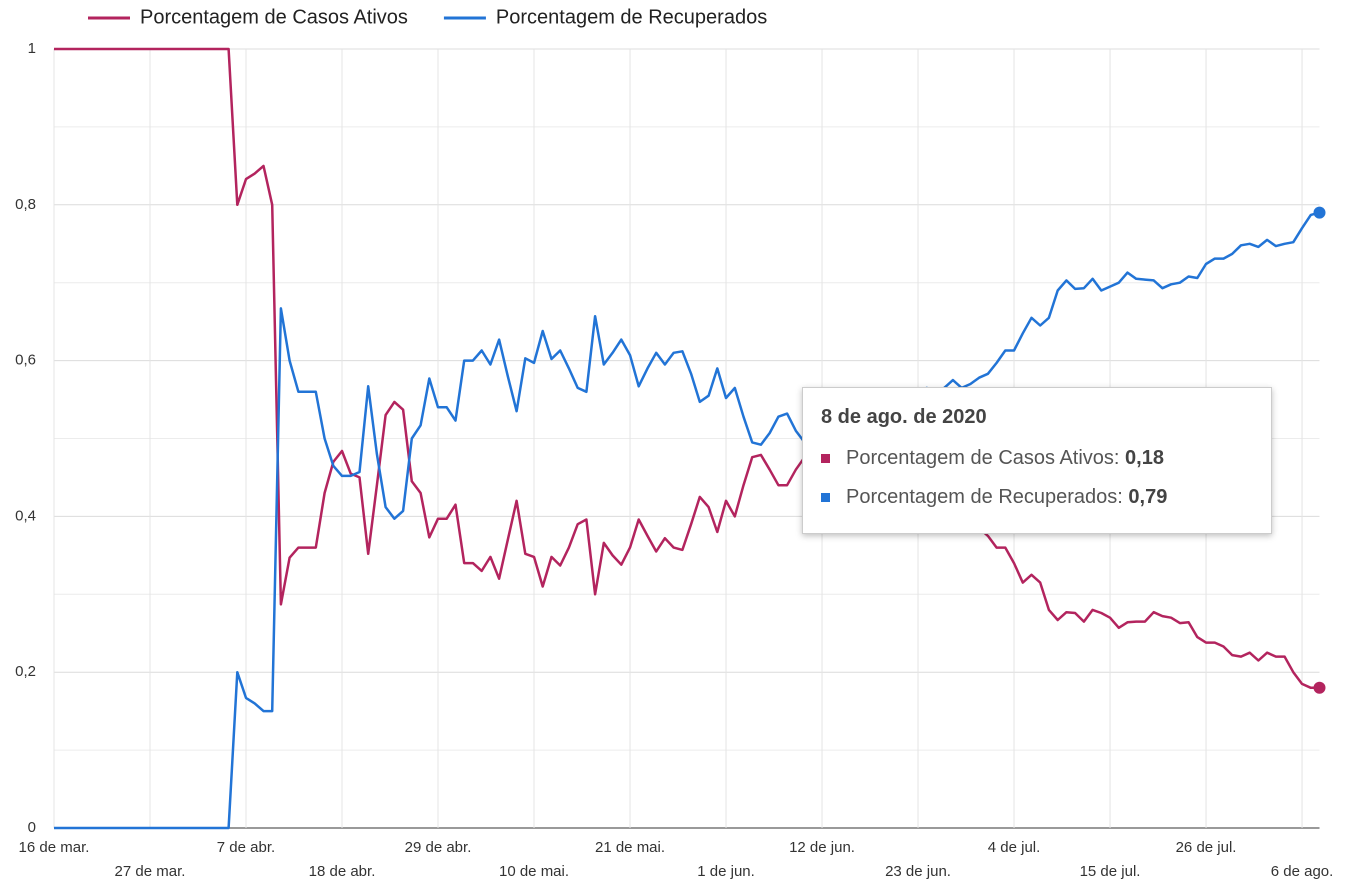  Describe the element at coordinates (918, 871) in the screenshot. I see `x-tick-label: 23 de jun.` at that location.